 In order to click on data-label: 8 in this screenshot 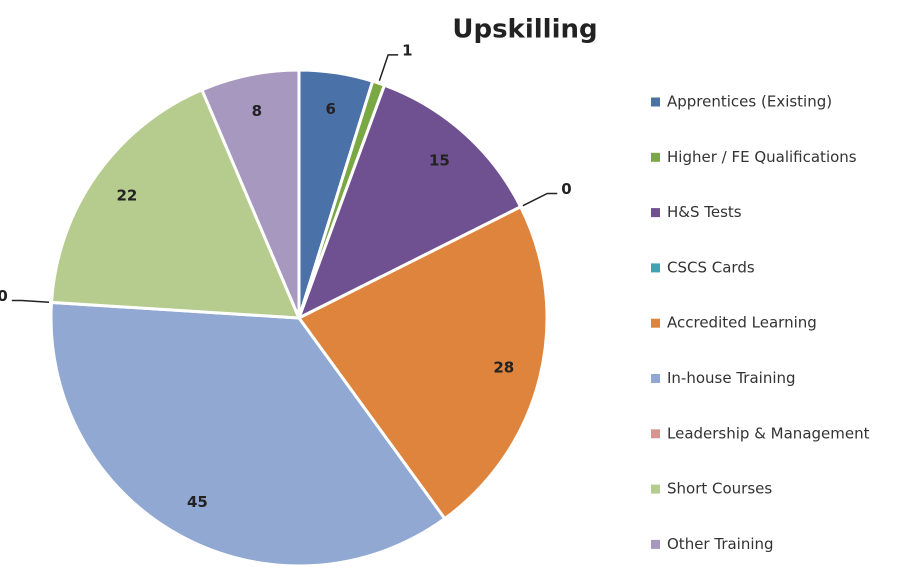, I will do `click(257, 111)`.